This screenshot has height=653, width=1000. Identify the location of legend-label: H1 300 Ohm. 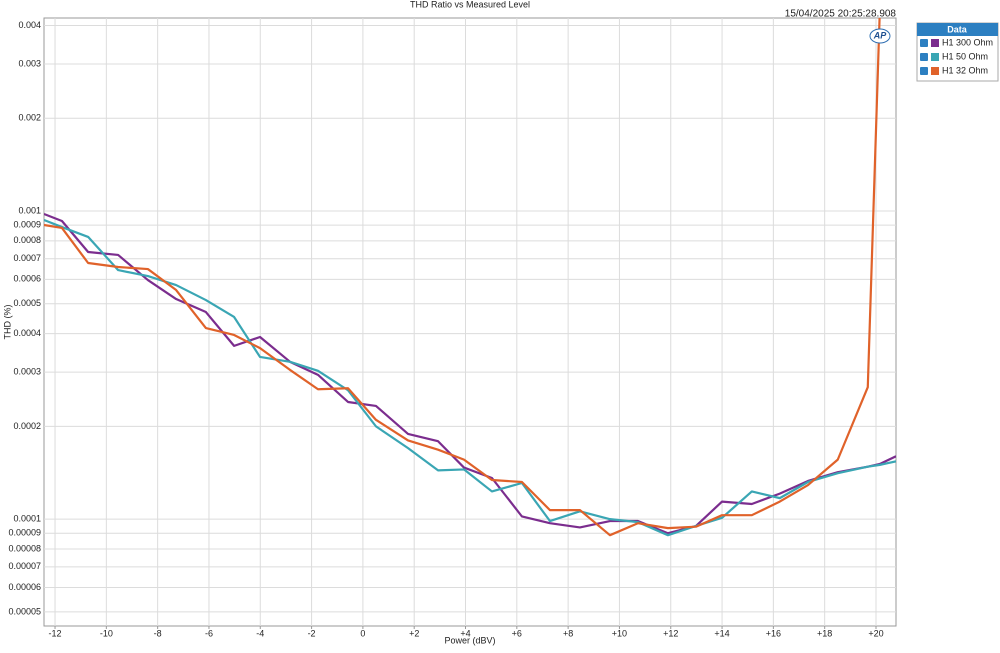
(967, 42).